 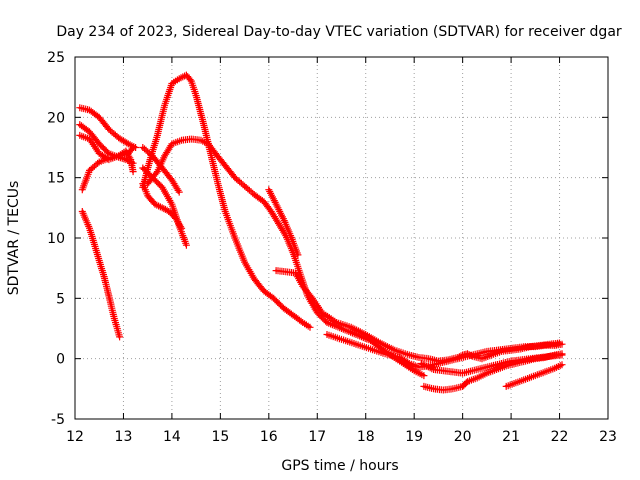 I want to click on series-arc-d, so click(x=108, y=127).